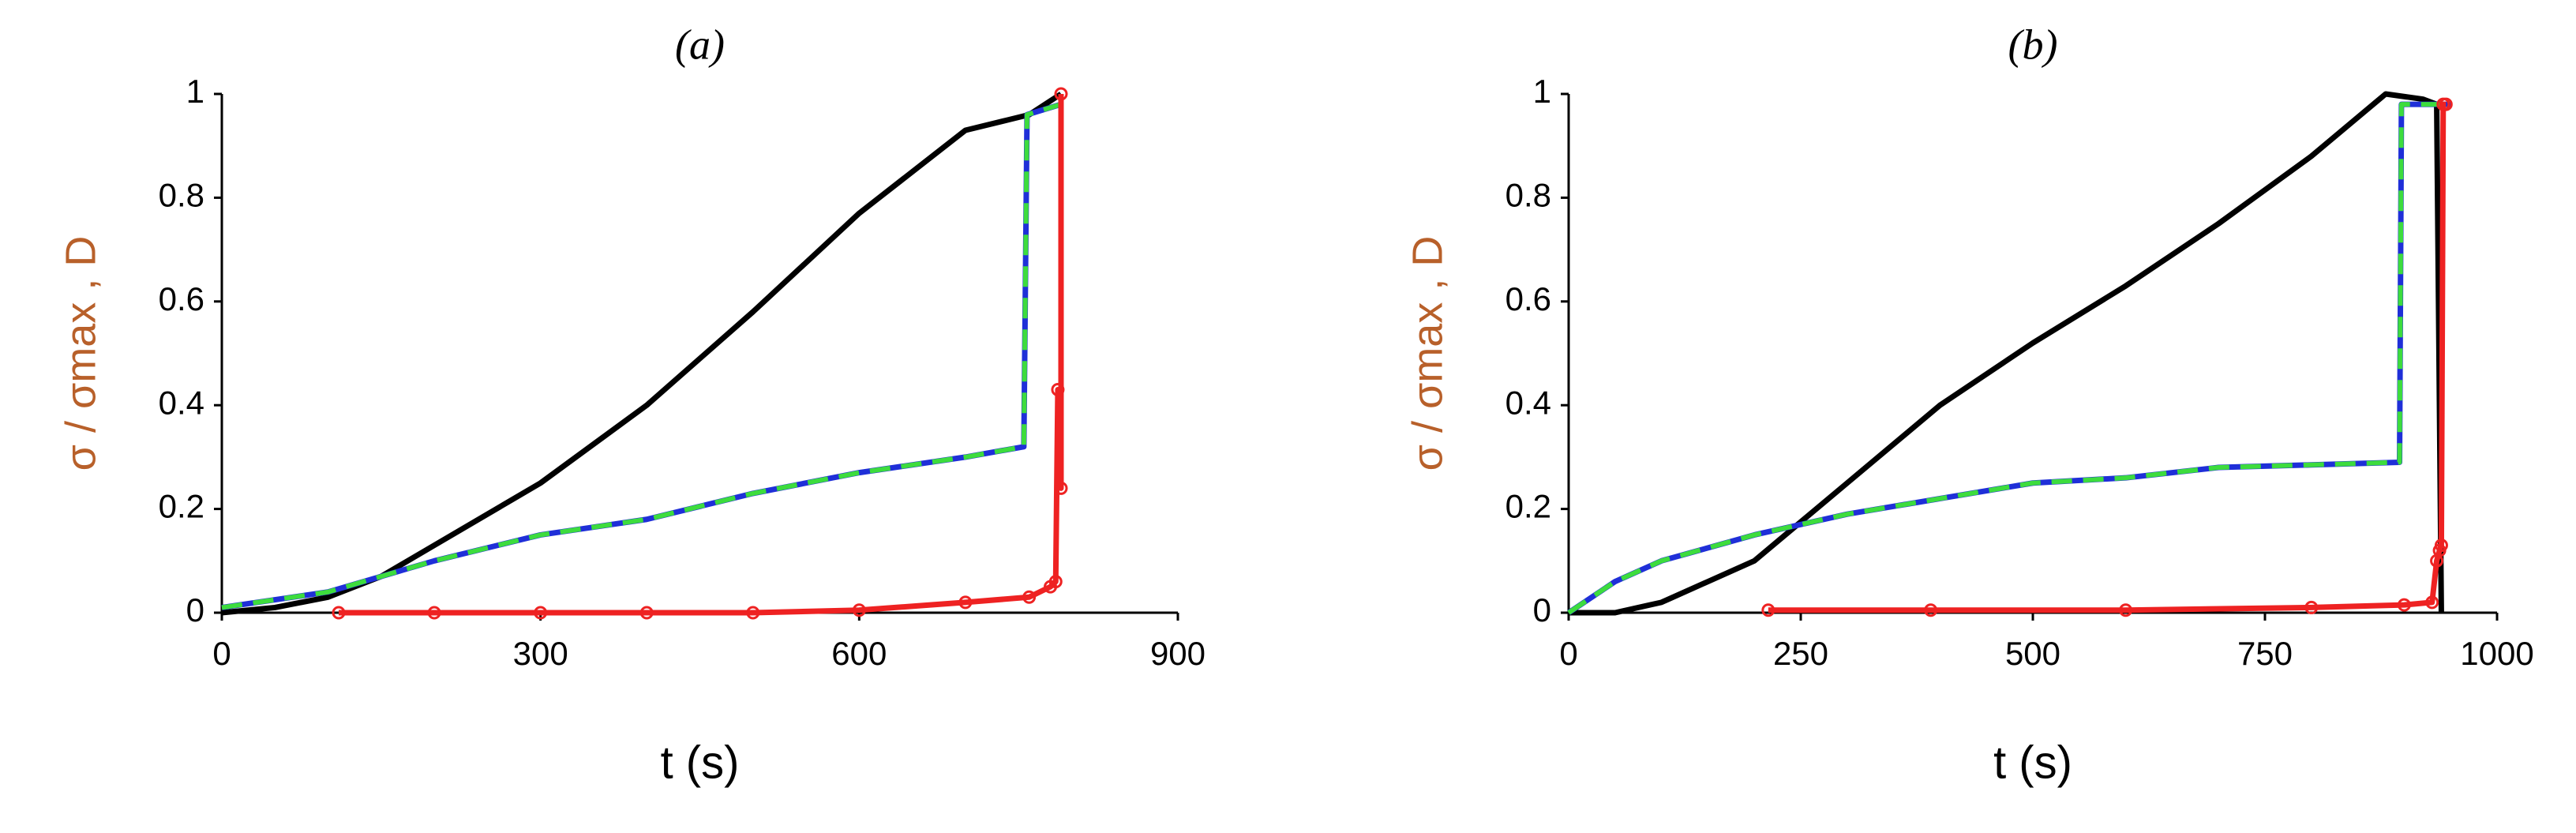 The image size is (2576, 833). I want to click on x-tick-label: 1000, so click(2496, 654).